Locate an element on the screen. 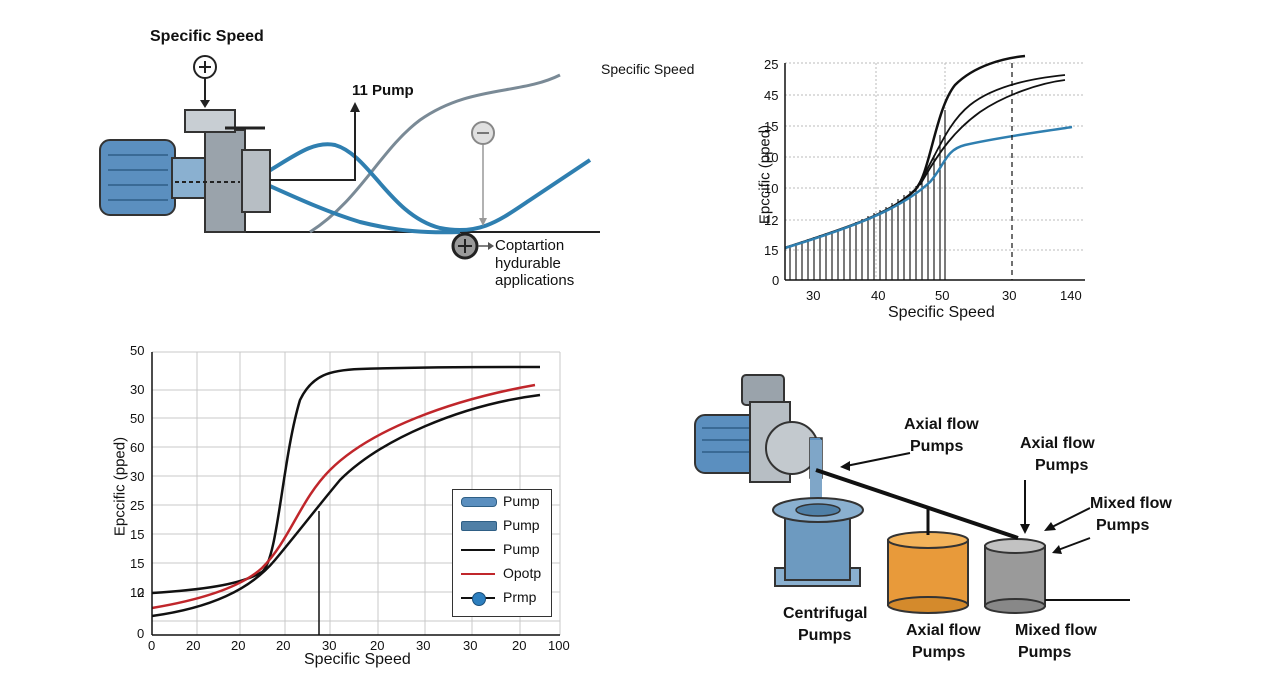  specific-speed-right-label: Specific Speed is located at coordinates (648, 69).